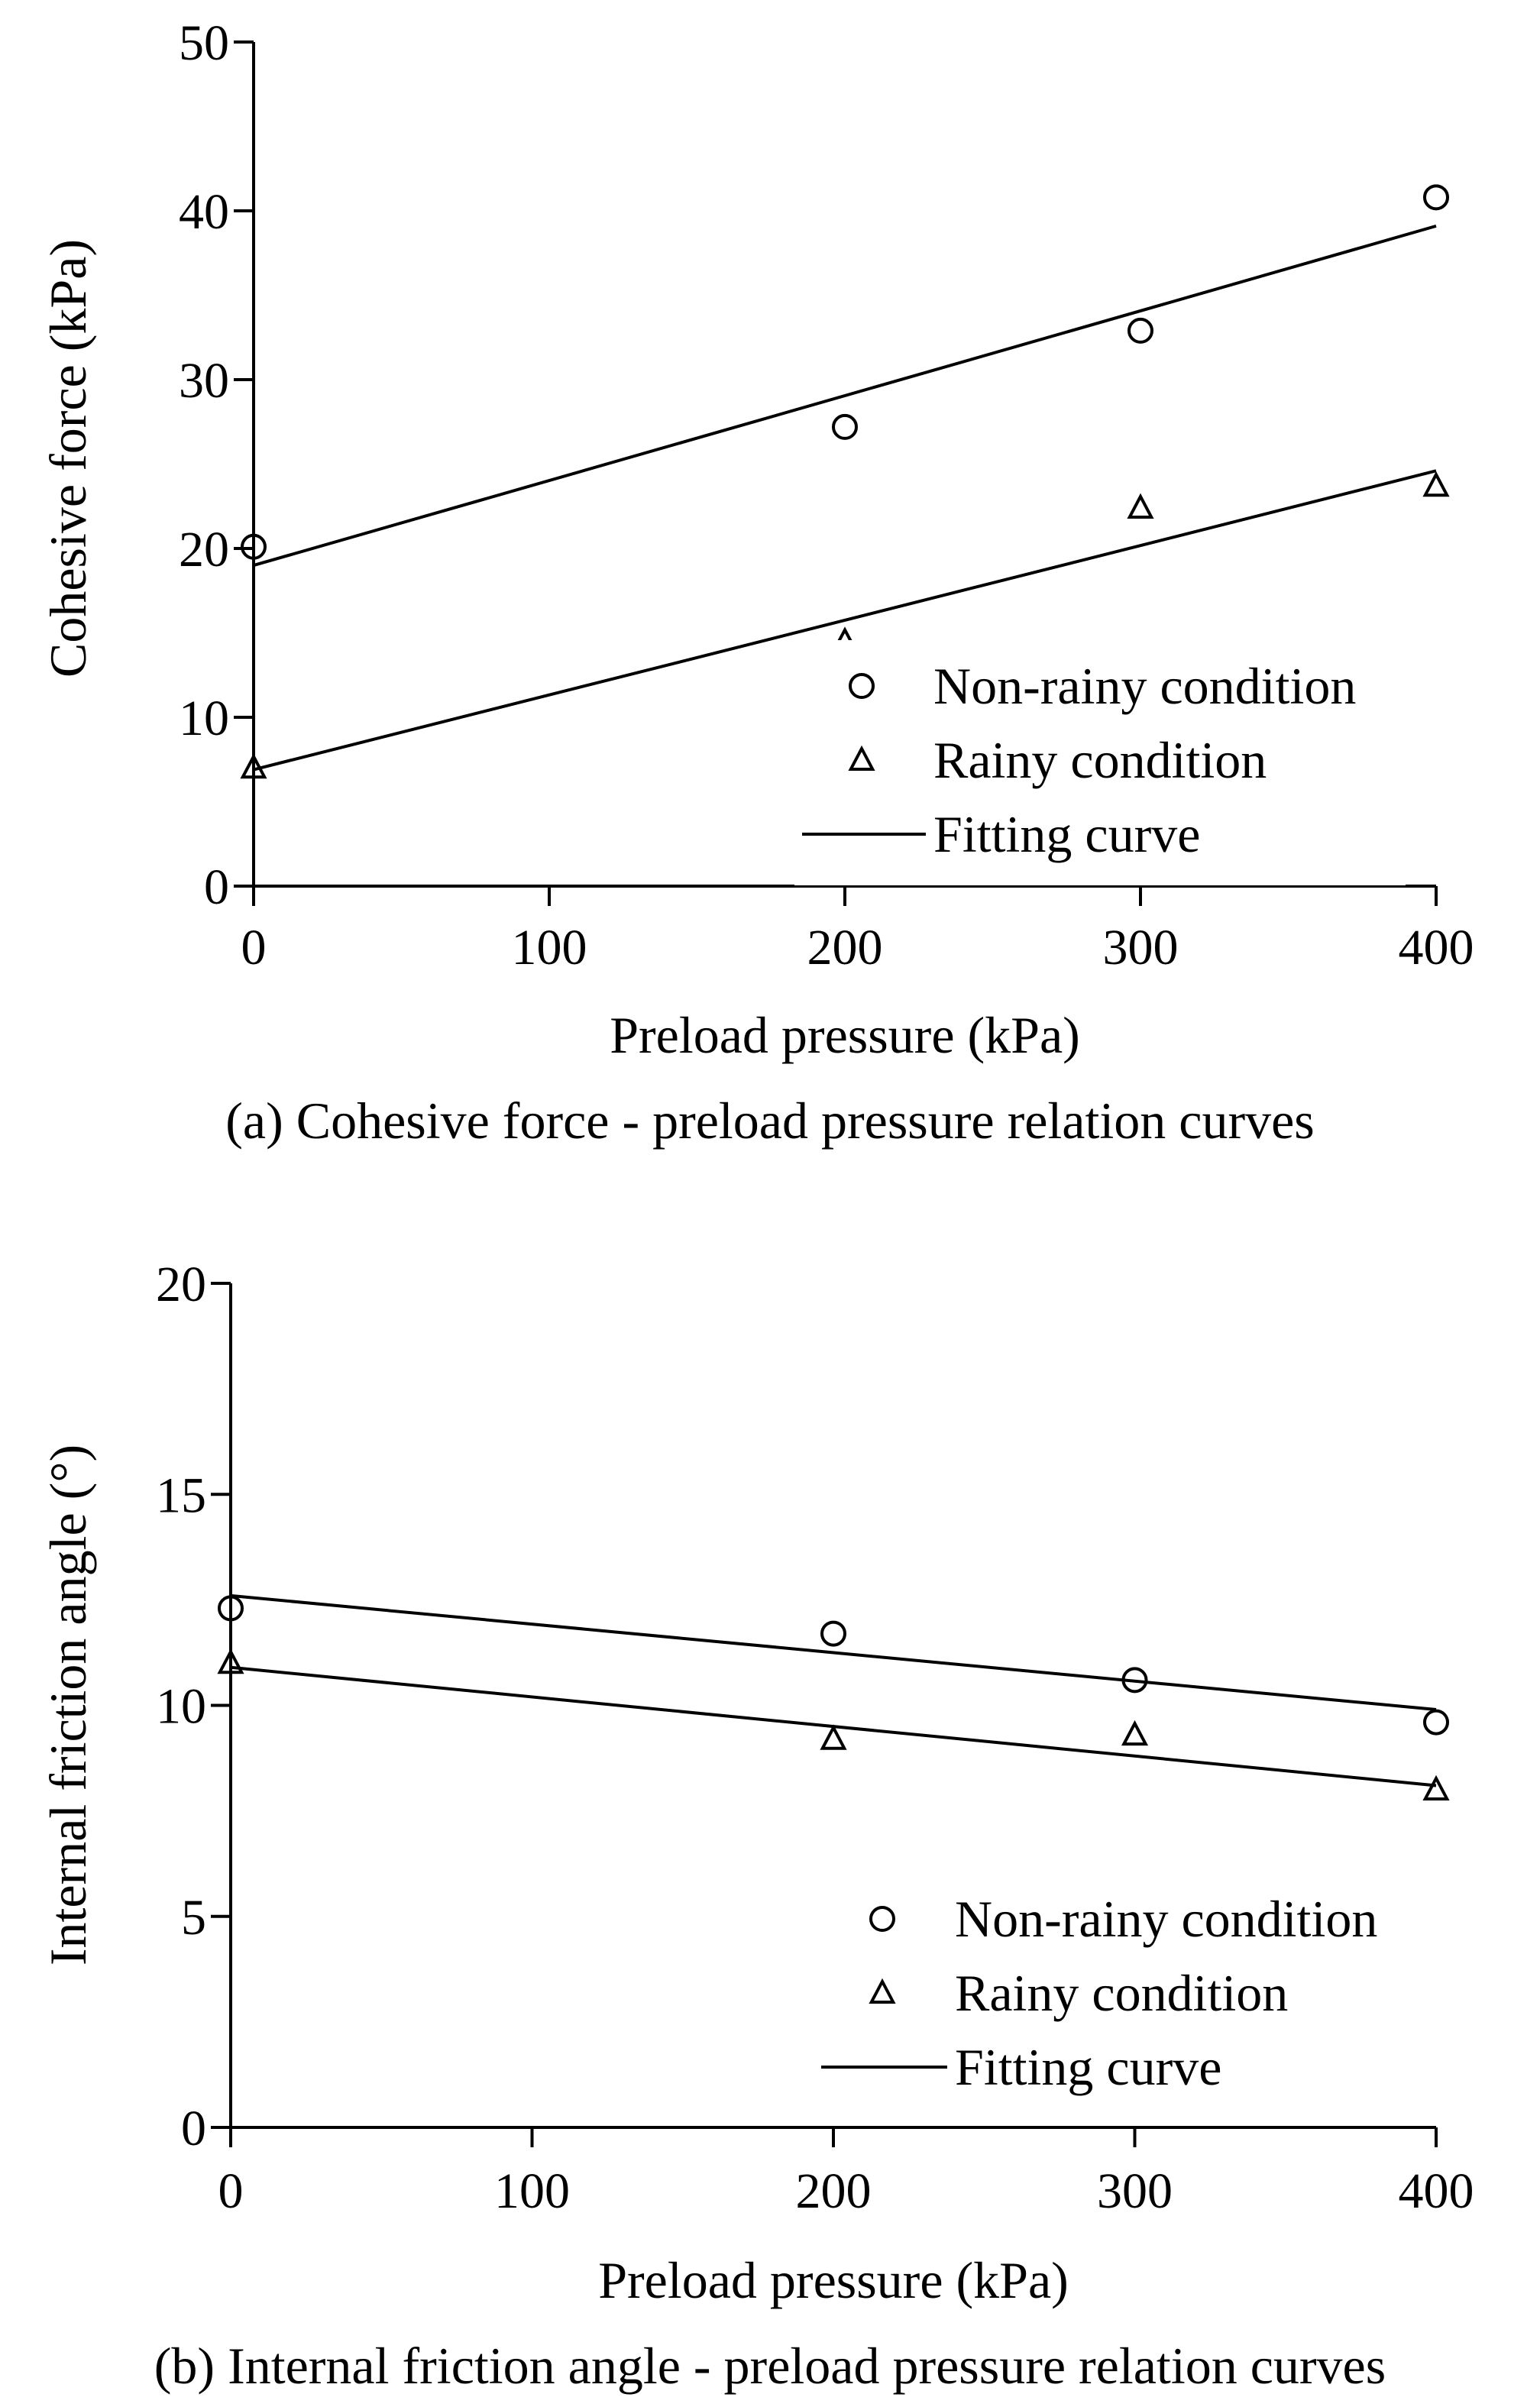 This screenshot has width=1540, height=2407. Describe the element at coordinates (204, 212) in the screenshot. I see `y-tick-label: 40` at that location.